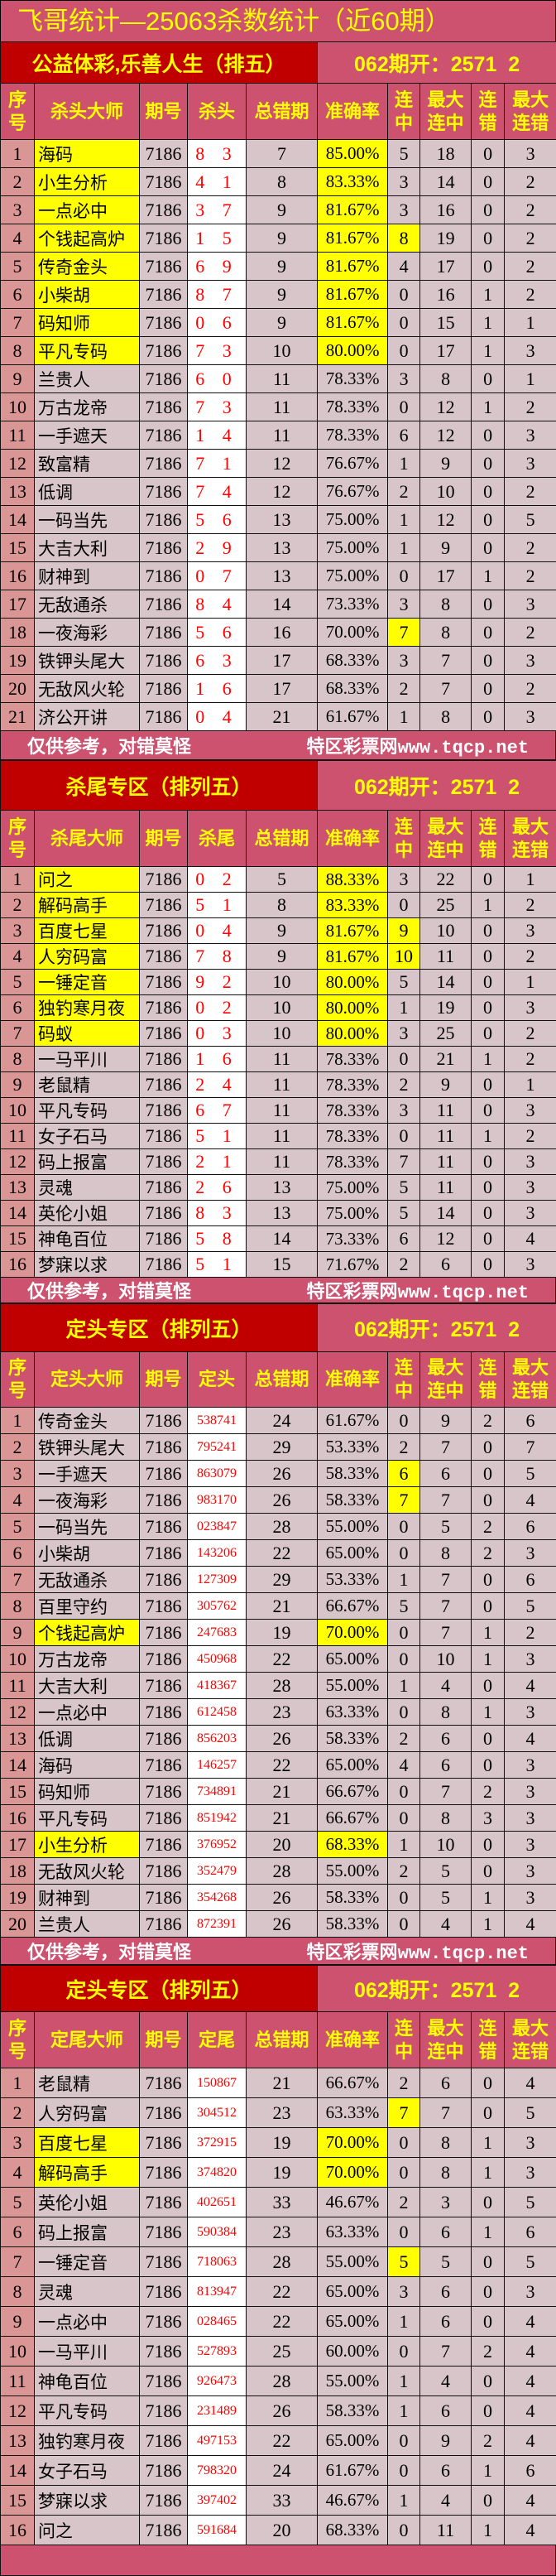  Describe the element at coordinates (217, 112) in the screenshot. I see `column-header-kill: 杀头` at that location.